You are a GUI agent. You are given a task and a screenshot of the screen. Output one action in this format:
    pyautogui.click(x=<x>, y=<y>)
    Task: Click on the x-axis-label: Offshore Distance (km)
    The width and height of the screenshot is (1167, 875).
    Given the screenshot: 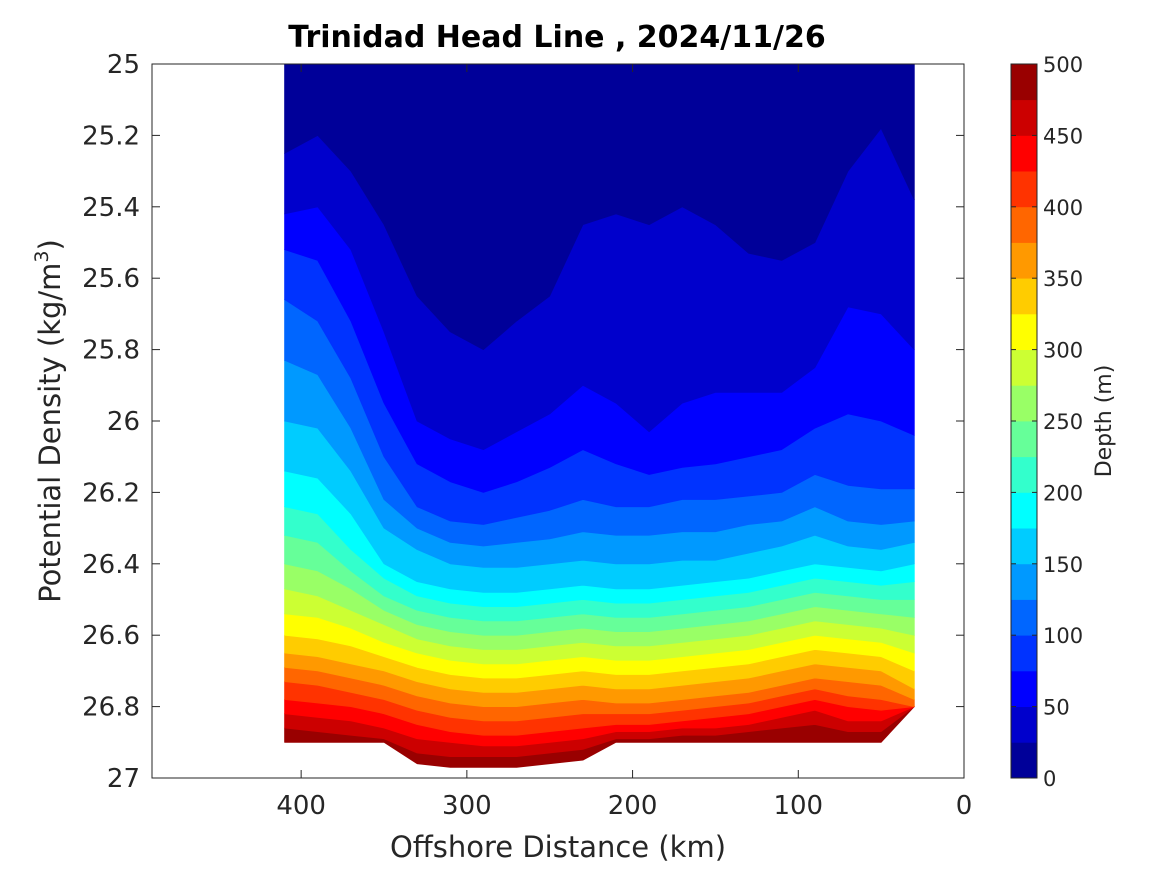 What is the action you would take?
    pyautogui.click(x=558, y=847)
    